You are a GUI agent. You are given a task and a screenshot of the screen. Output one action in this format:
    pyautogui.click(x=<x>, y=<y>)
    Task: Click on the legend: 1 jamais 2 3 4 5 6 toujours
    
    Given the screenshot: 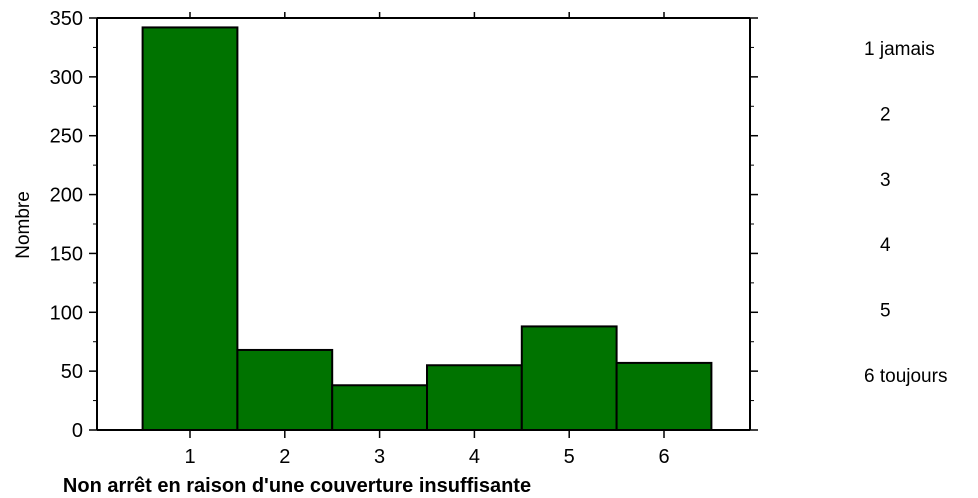 What is the action you would take?
    pyautogui.click(x=905, y=213)
    